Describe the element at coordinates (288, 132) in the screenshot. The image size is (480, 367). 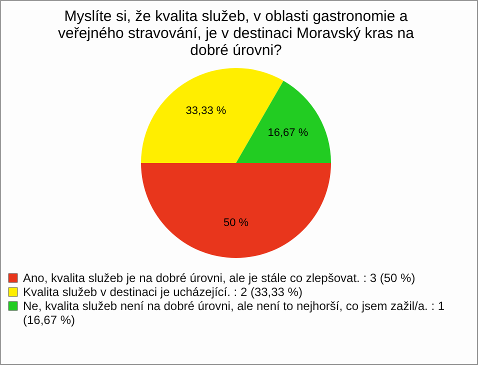
I see `data-label: 16,67 %` at that location.